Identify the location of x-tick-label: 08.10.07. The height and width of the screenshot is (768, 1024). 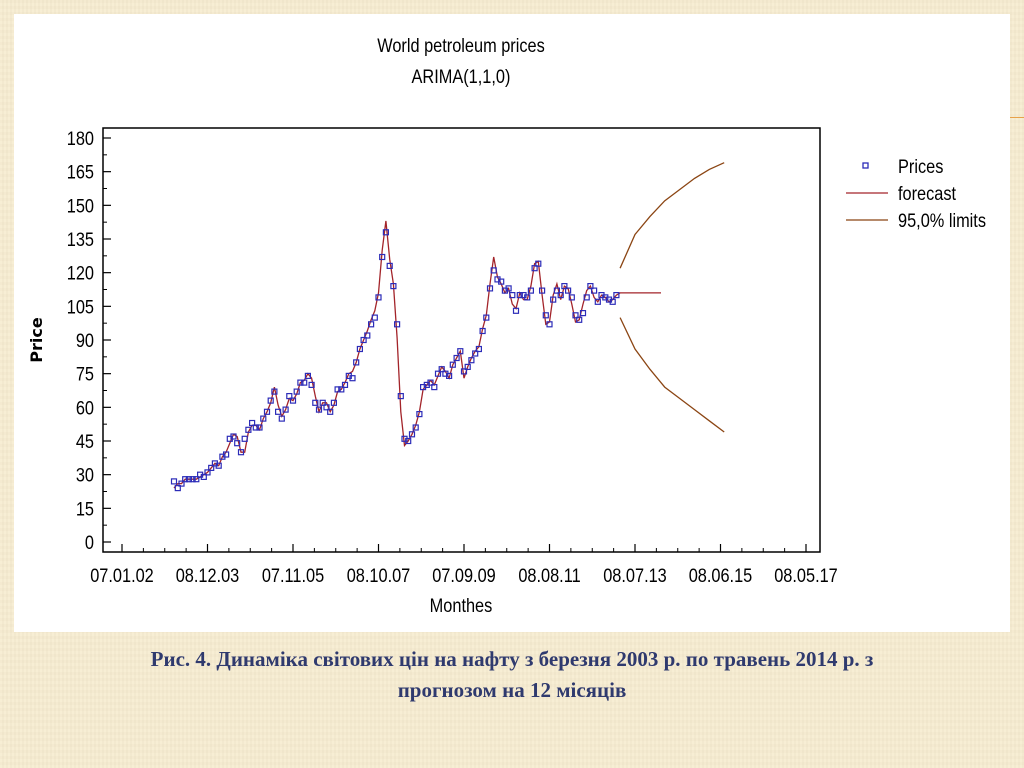
(379, 575).